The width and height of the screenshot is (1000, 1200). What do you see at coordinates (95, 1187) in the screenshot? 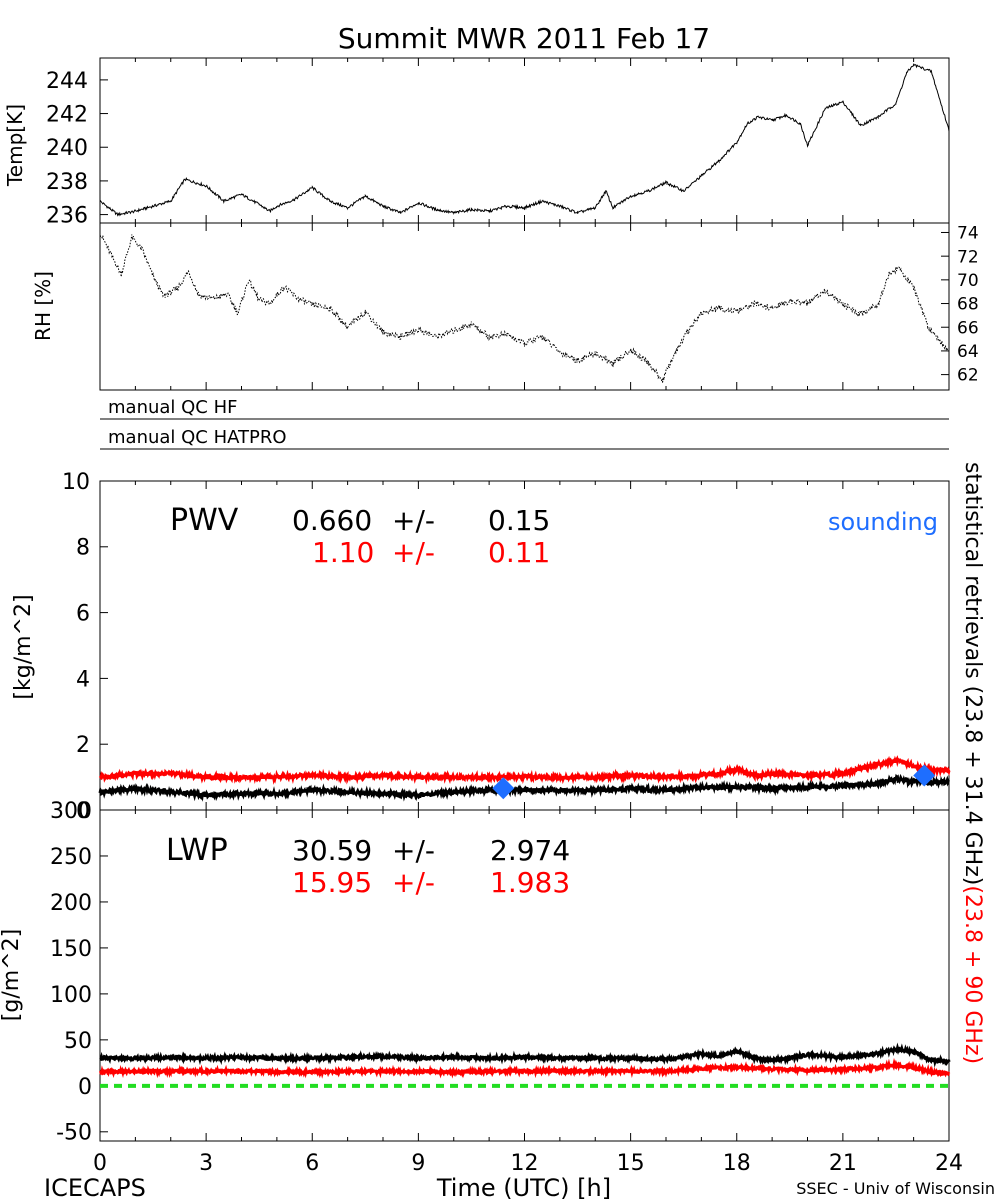
I see `footer-left: ICECAPS` at bounding box center [95, 1187].